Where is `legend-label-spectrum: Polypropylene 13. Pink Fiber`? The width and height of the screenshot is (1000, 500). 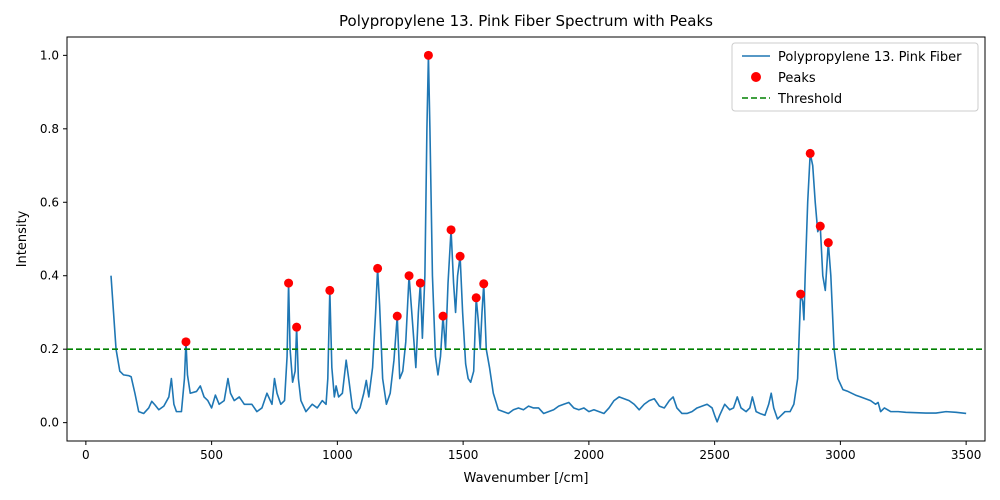 legend-label-spectrum: Polypropylene 13. Pink Fiber is located at coordinates (870, 57).